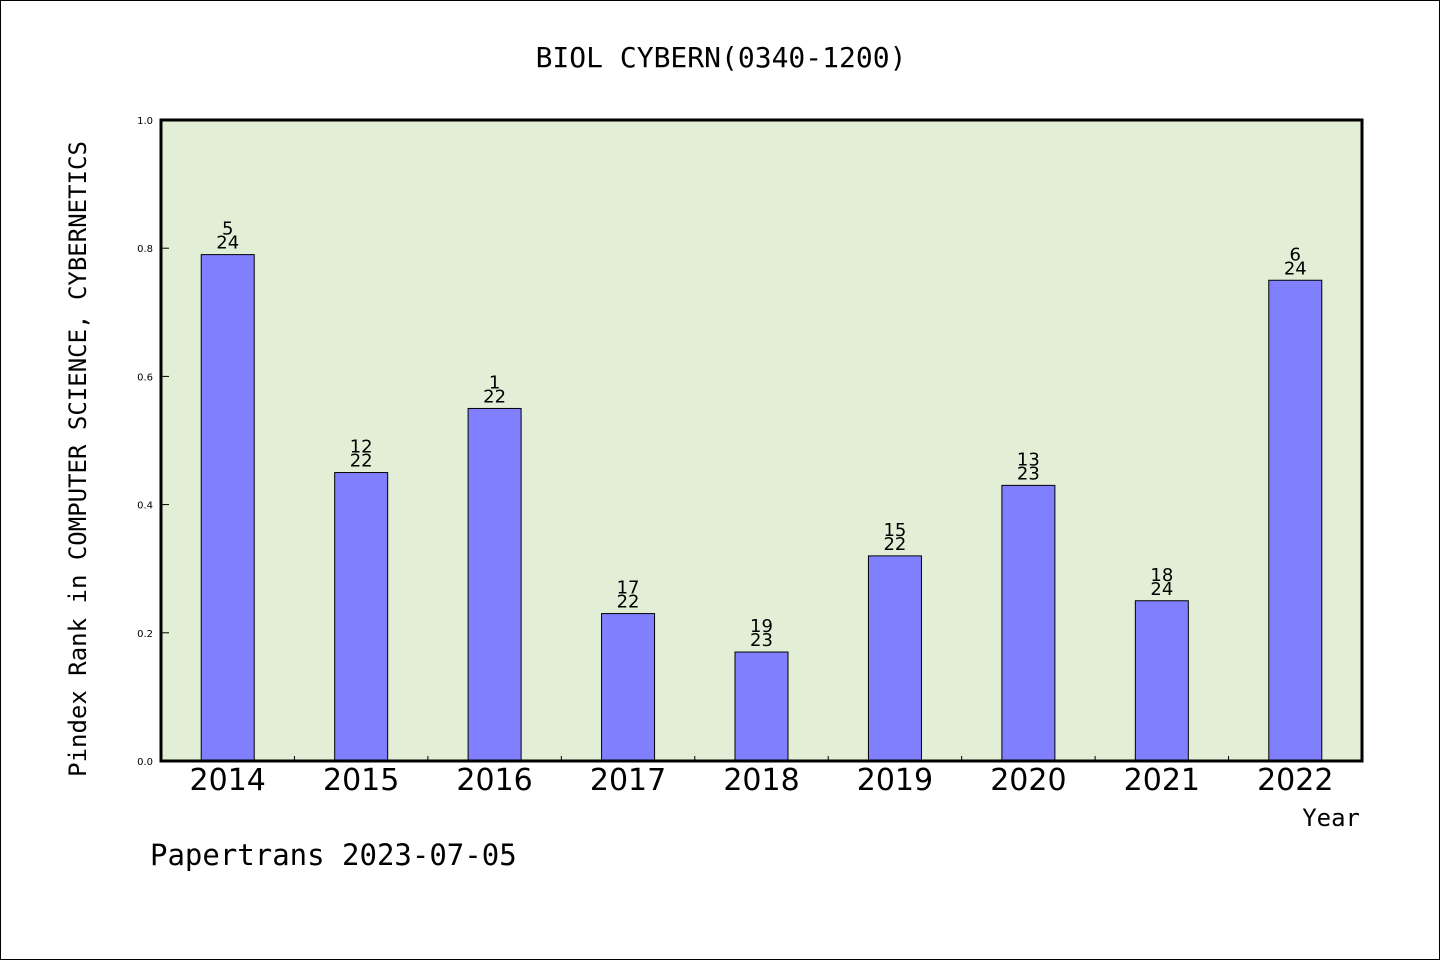 This screenshot has width=1440, height=960. Describe the element at coordinates (761, 626) in the screenshot. I see `bar-rank-label-2018: 19` at that location.